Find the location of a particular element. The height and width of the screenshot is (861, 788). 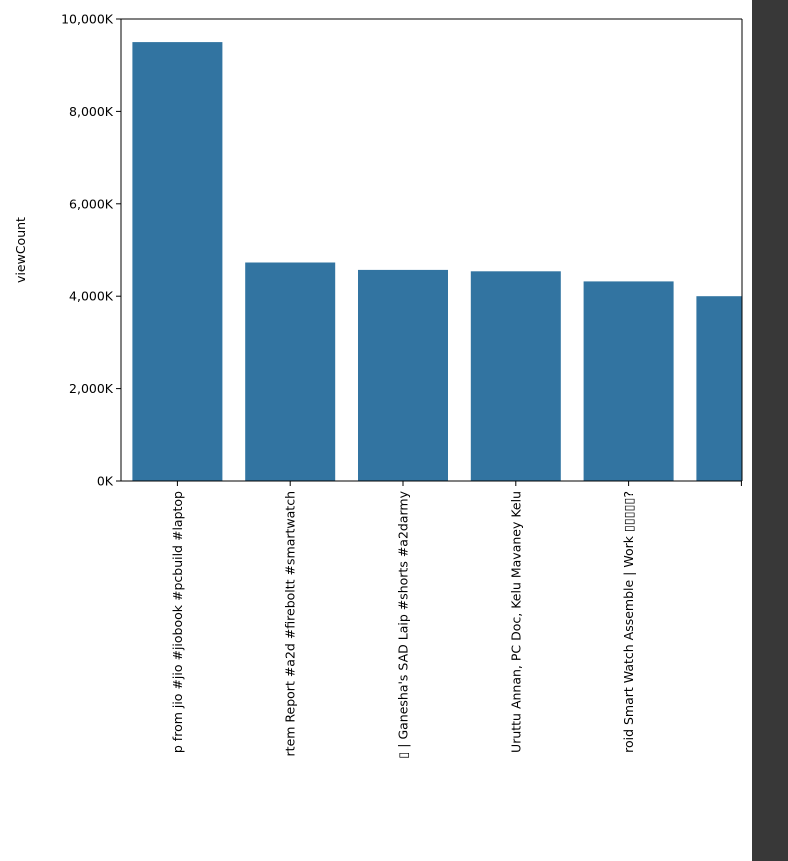

y-tick-label: 2,000K is located at coordinates (91, 388).